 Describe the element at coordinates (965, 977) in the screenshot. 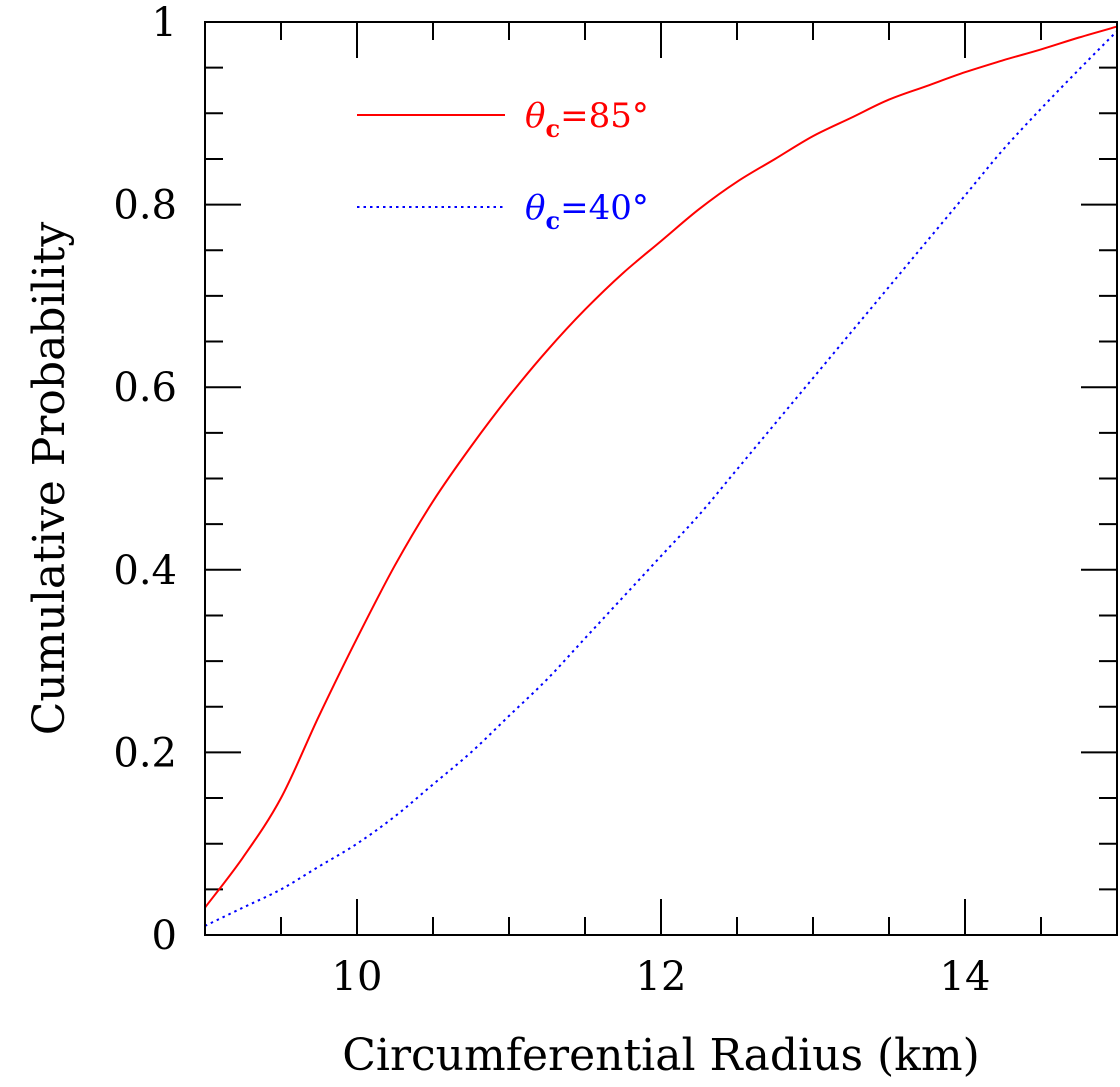

I see `x-tick-label: 14` at that location.